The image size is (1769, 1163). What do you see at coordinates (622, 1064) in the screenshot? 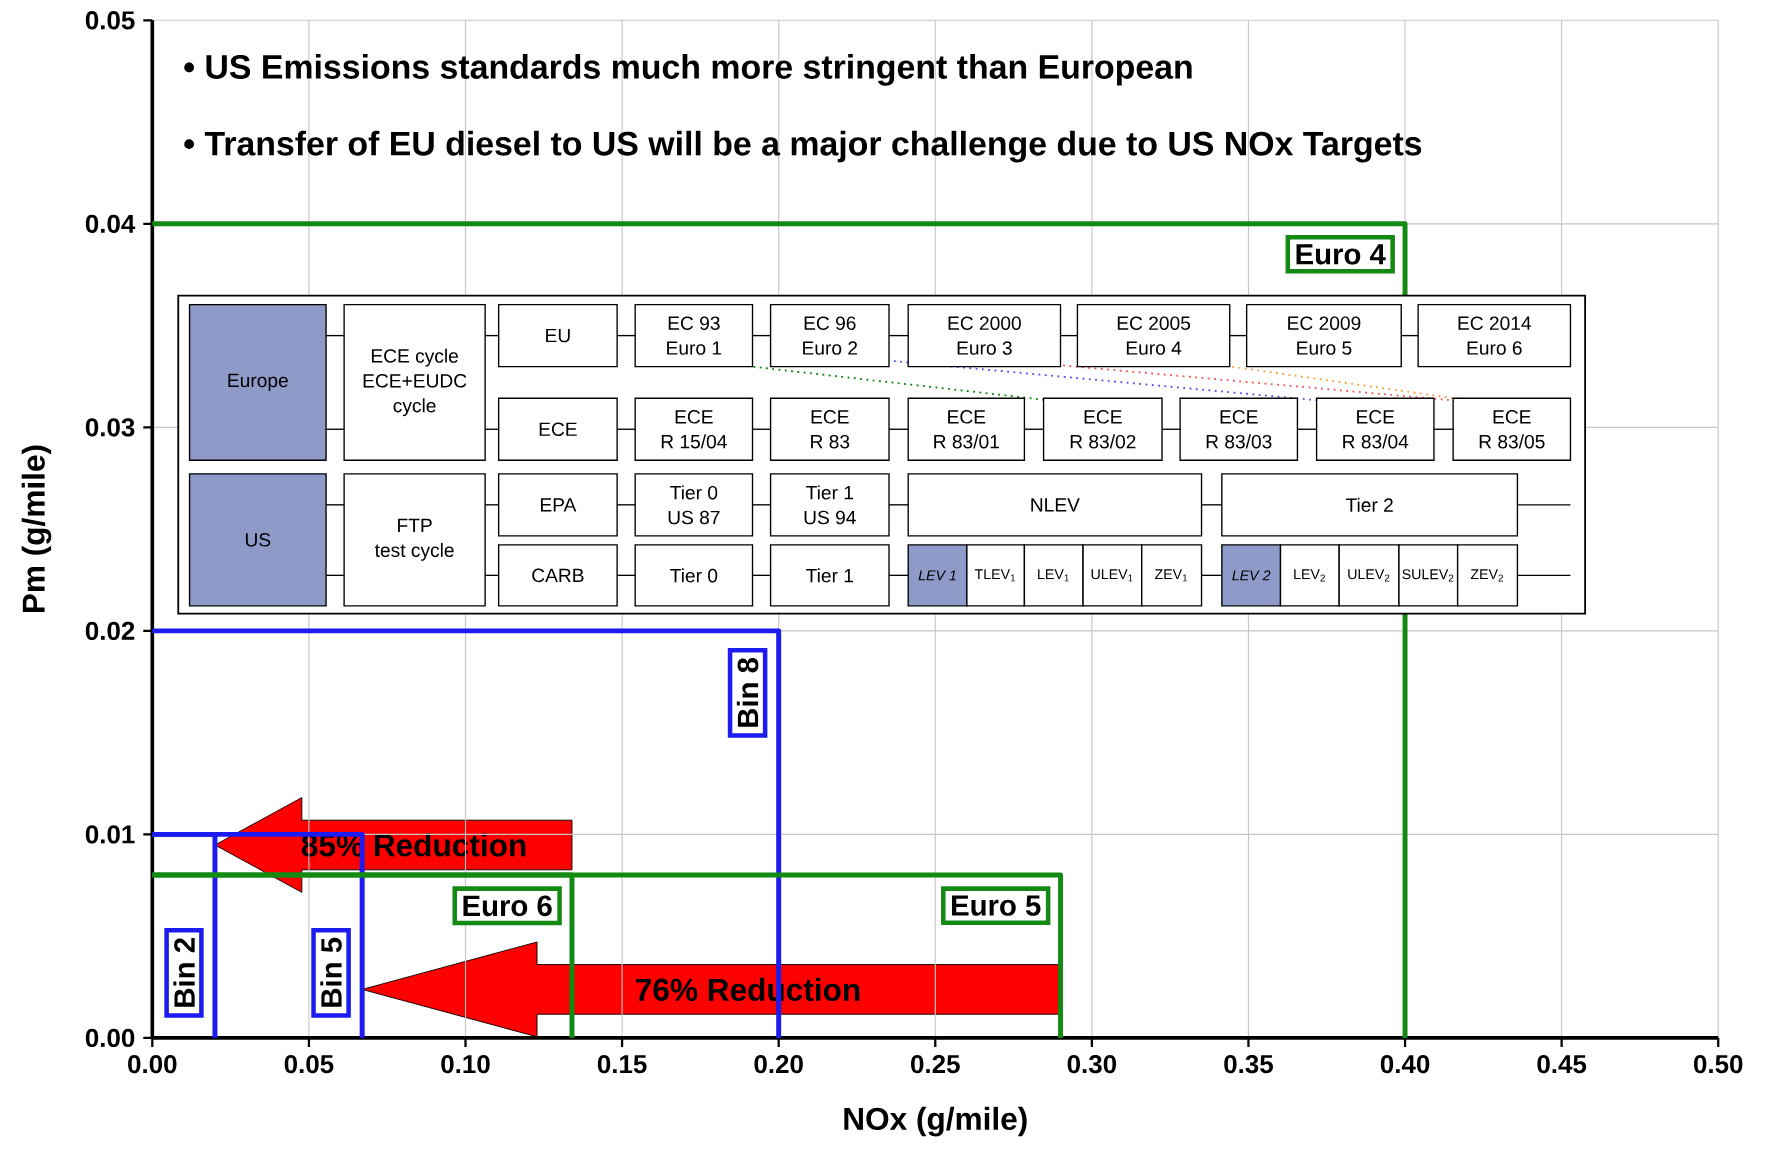
I see `x-tick-label: 0.15` at bounding box center [622, 1064].